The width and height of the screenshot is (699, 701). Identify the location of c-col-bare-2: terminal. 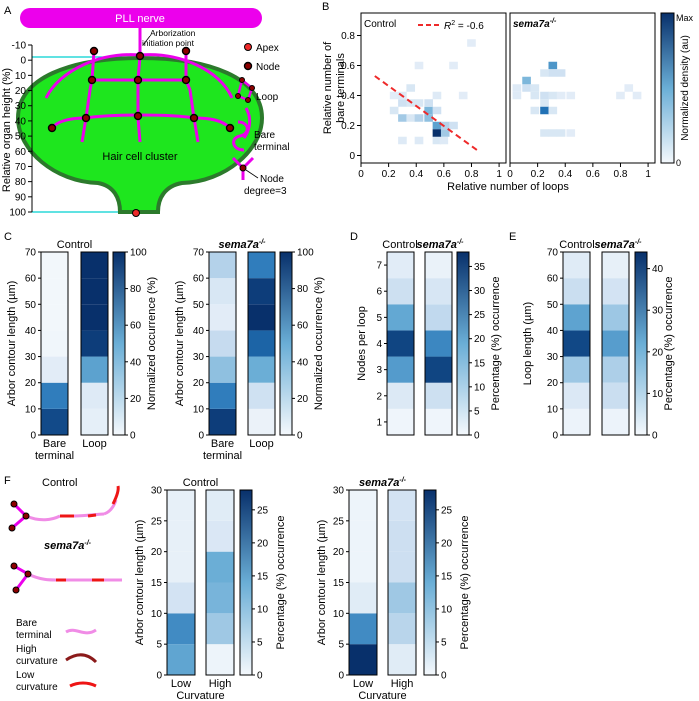
(54, 456).